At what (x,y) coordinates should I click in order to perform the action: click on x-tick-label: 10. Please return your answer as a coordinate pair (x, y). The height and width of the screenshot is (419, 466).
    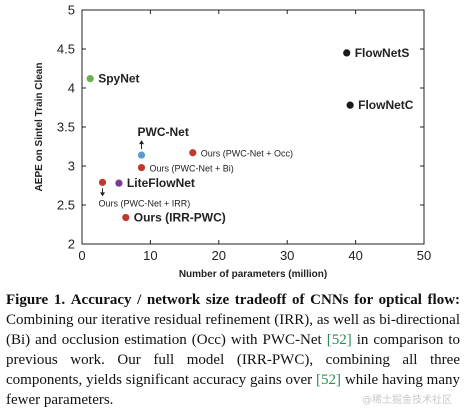
    Looking at the image, I should click on (150, 255).